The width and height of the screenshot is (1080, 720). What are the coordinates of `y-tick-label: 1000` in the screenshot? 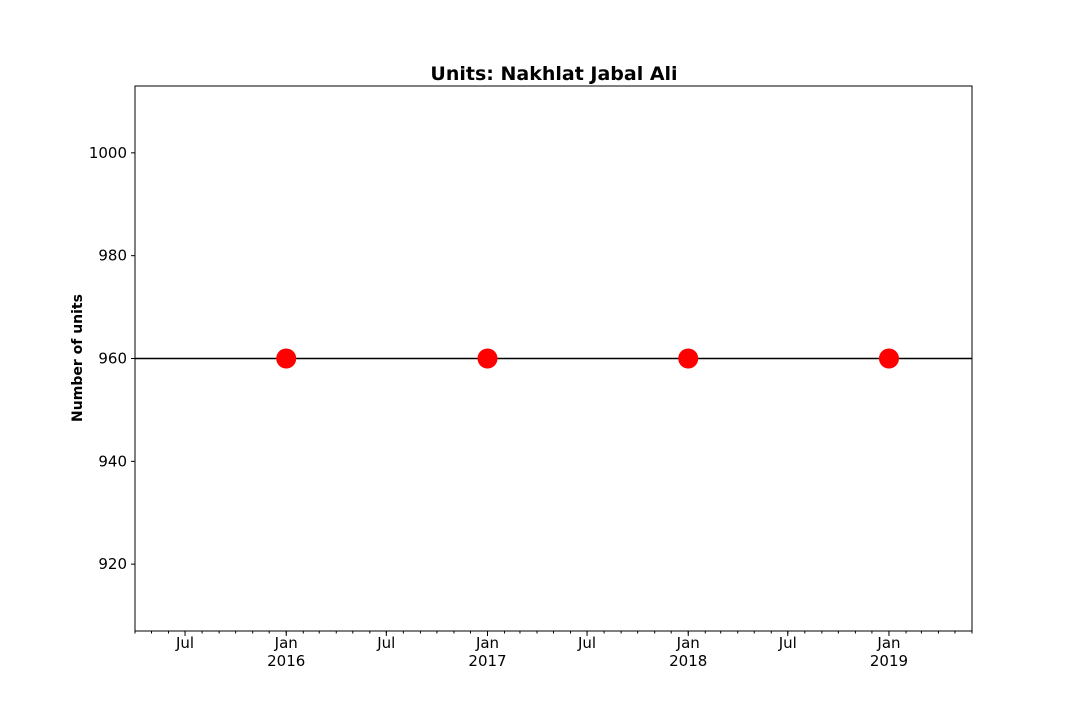 It's located at (108, 153).